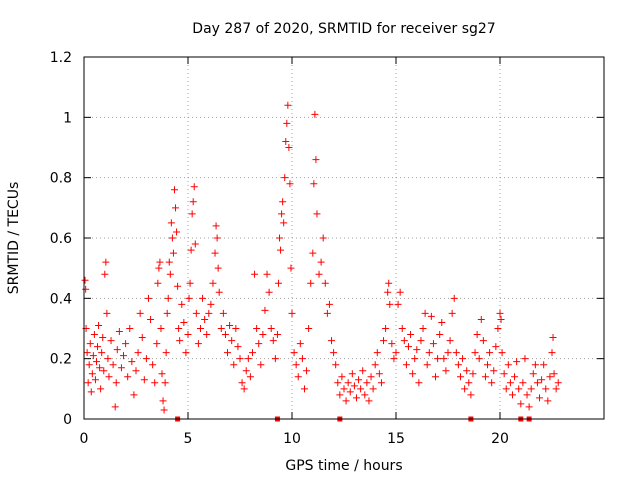 This screenshot has width=640, height=480. I want to click on y-tick-labels: 0 0.2 0.4 0.6 0.8 1 1.2, so click(61, 239).